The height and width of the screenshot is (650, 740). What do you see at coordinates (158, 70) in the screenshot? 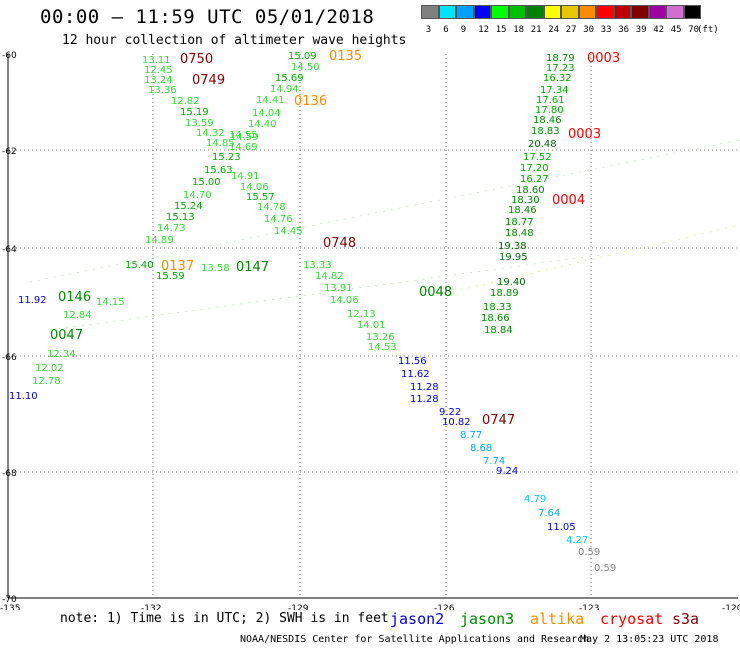
I see `wave-height-label: 12.45` at bounding box center [158, 70].